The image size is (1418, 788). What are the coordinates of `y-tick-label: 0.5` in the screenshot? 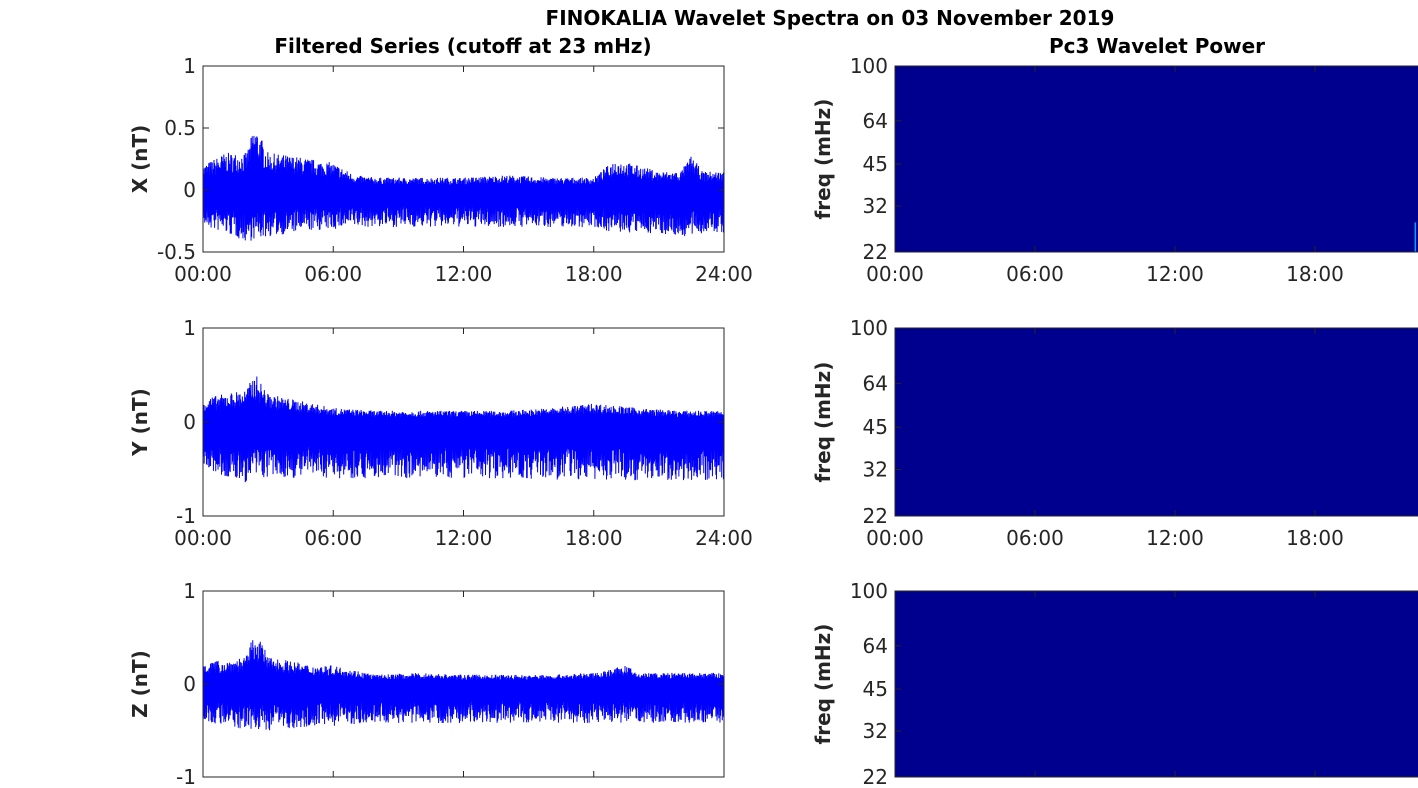 It's located at (180, 128).